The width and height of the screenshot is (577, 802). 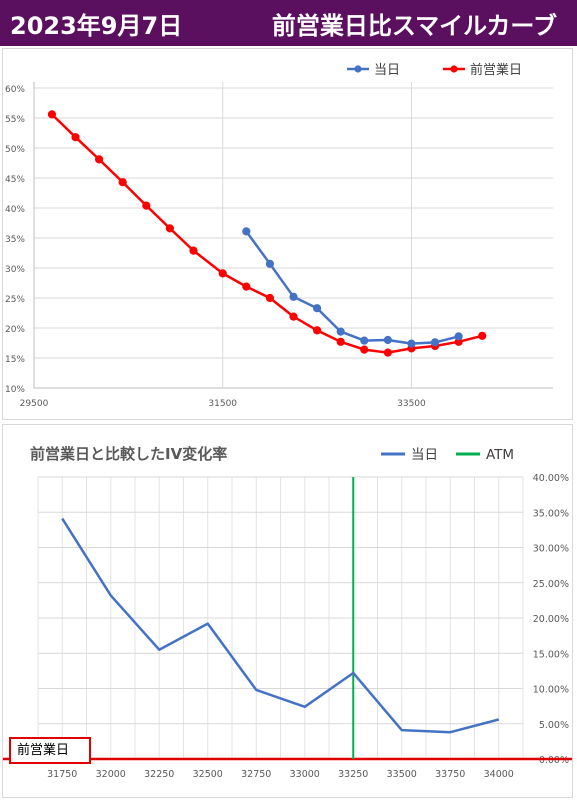 I want to click on x-tick-label: 33000, so click(x=305, y=774).